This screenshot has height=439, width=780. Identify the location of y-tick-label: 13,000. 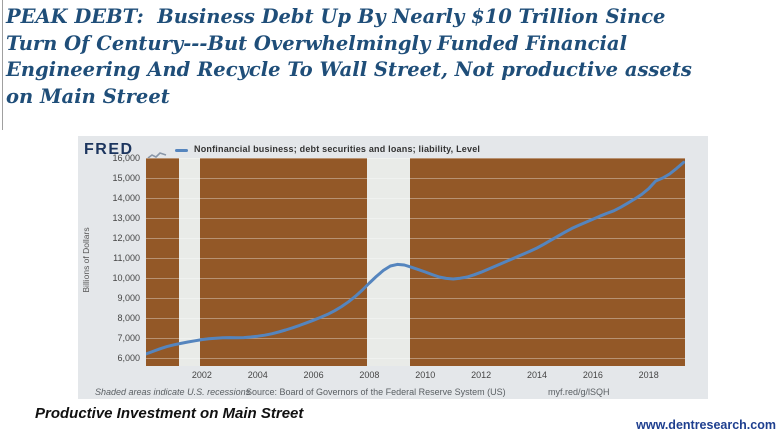
(126, 218).